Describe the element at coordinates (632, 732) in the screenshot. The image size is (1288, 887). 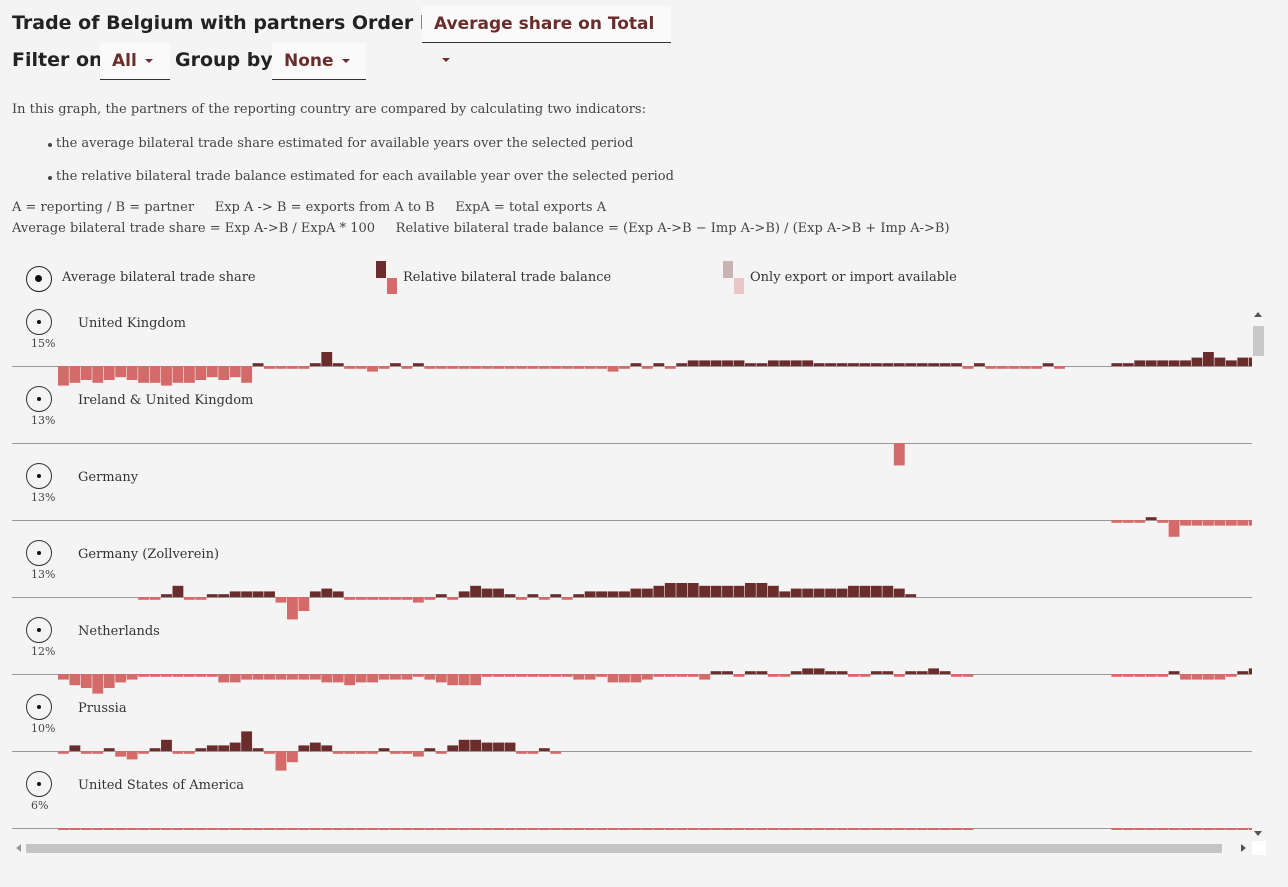
I see `partner-row: 10% Prussia` at that location.